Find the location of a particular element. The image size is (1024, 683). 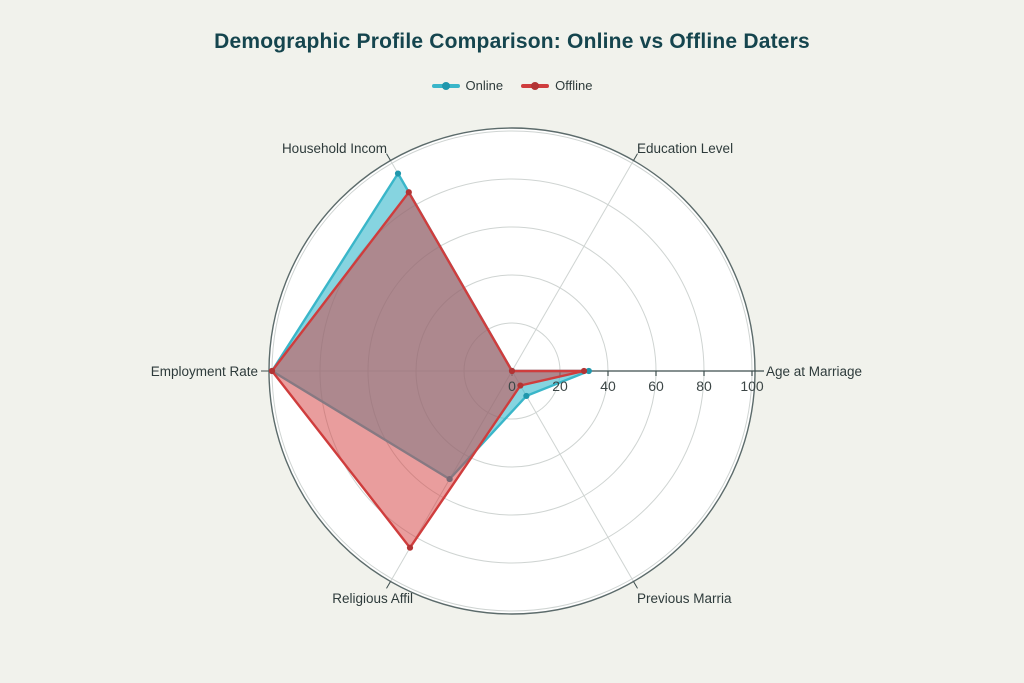

radial-tick-label: 40 is located at coordinates (608, 386).